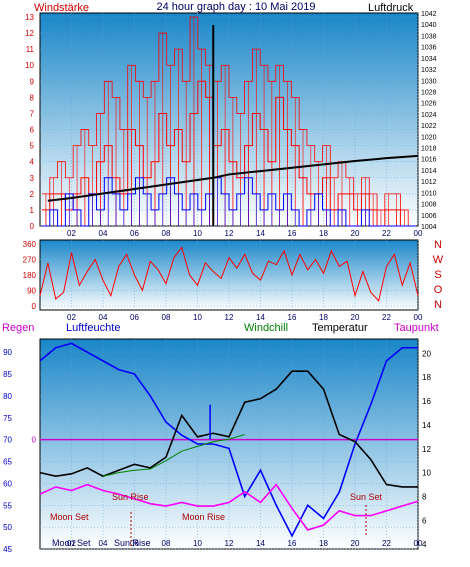  What do you see at coordinates (30, 244) in the screenshot?
I see `direction-tick-label: 360` at bounding box center [30, 244].